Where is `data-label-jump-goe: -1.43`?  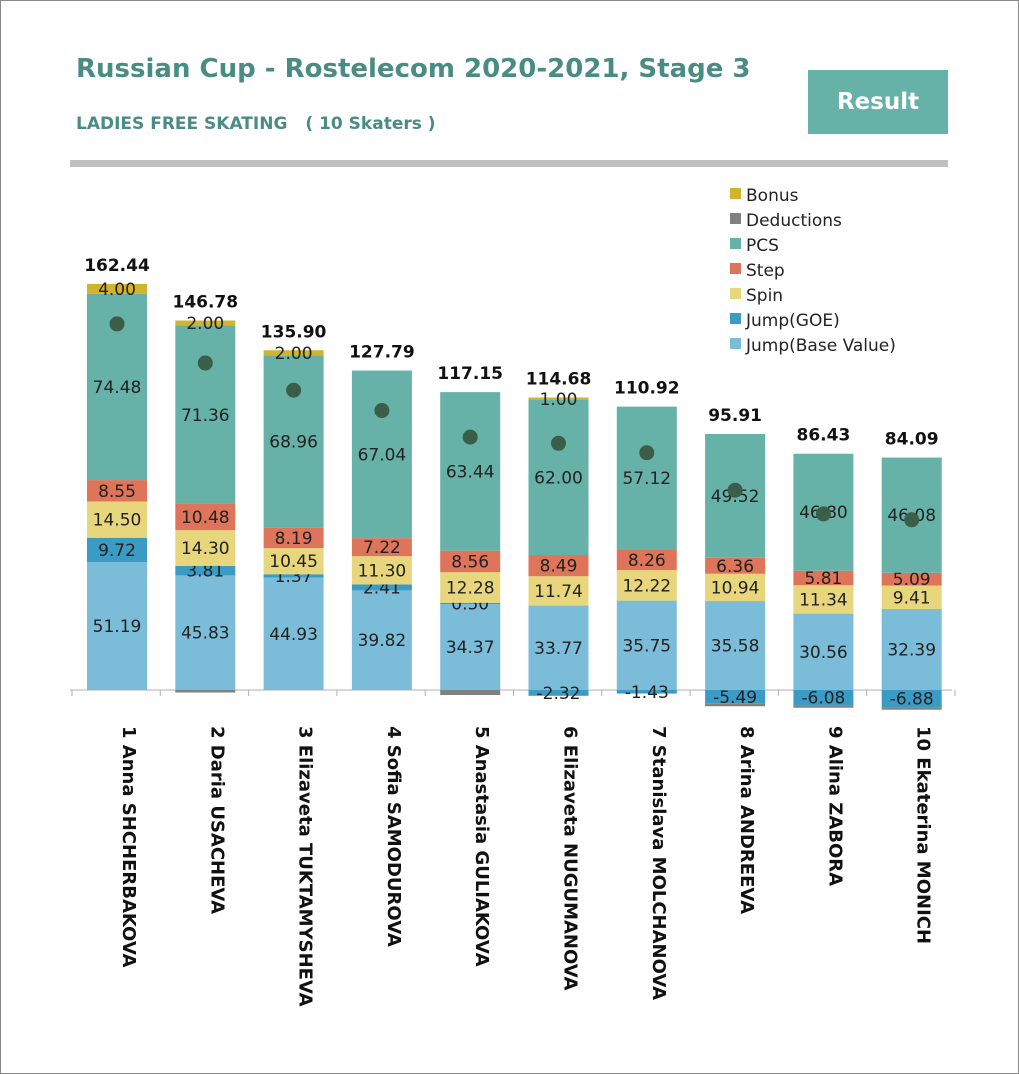 data-label-jump-goe: -1.43 is located at coordinates (647, 693).